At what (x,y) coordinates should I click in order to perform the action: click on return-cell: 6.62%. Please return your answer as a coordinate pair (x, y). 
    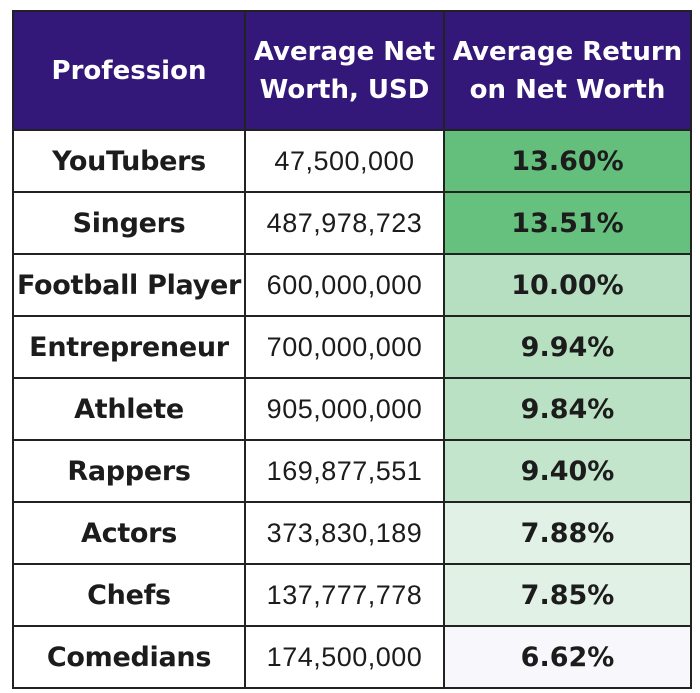
    Looking at the image, I should click on (567, 657).